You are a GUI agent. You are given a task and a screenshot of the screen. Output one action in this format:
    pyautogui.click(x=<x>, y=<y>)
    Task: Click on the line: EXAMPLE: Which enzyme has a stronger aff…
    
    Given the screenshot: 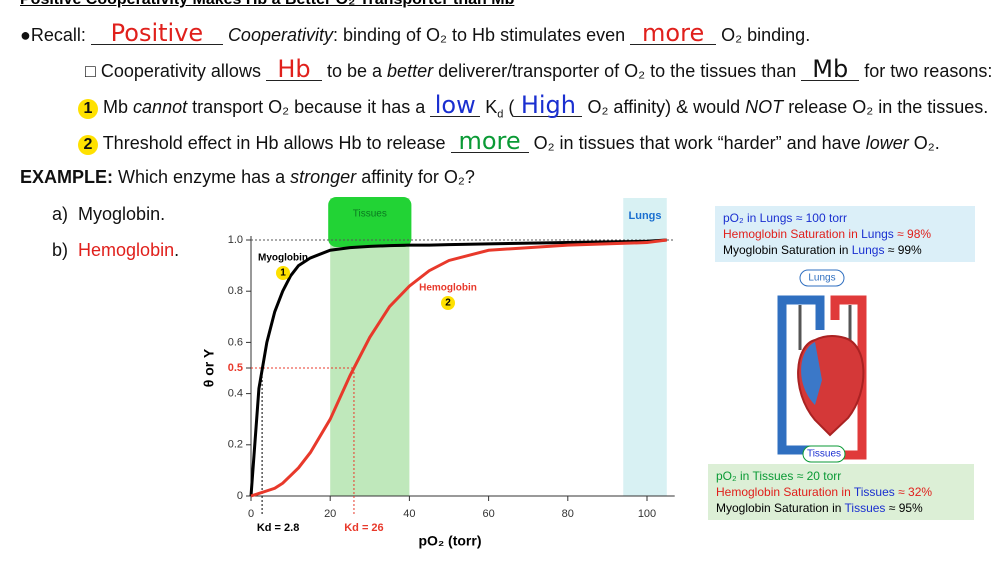 What is the action you would take?
    pyautogui.click(x=247, y=177)
    